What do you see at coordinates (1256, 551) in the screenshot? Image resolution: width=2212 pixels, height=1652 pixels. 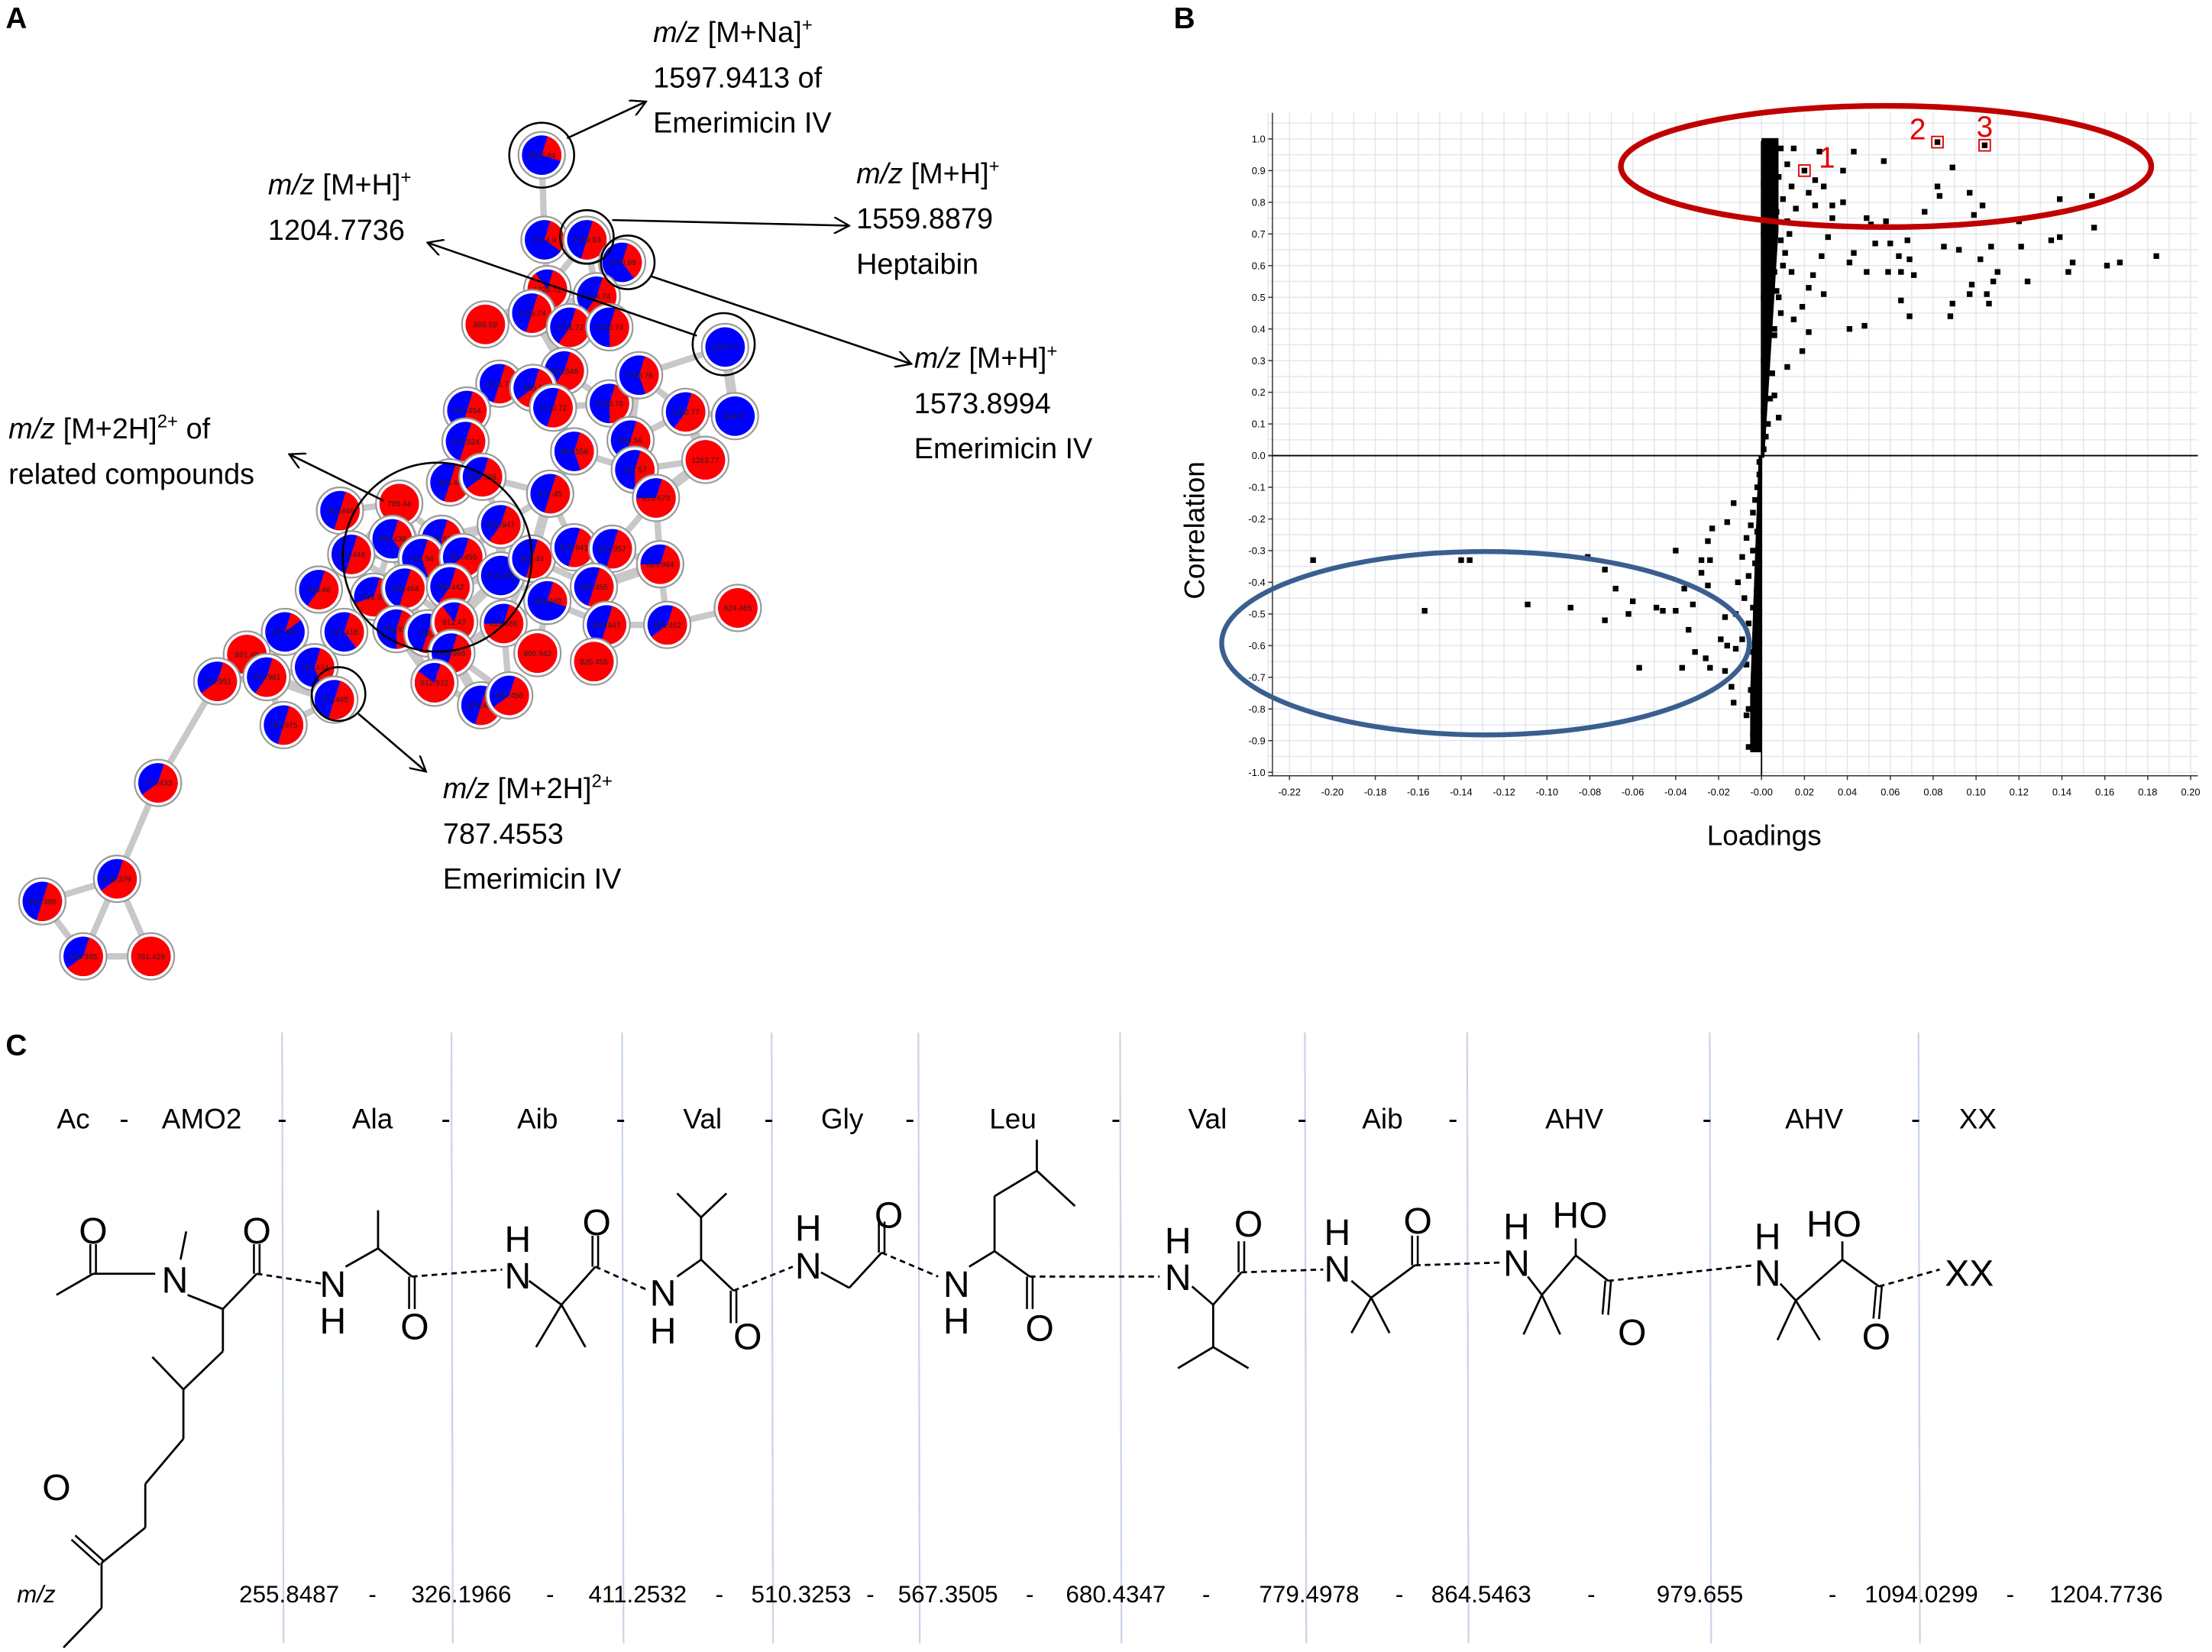 I see `y-tick-label: -0.3` at bounding box center [1256, 551].